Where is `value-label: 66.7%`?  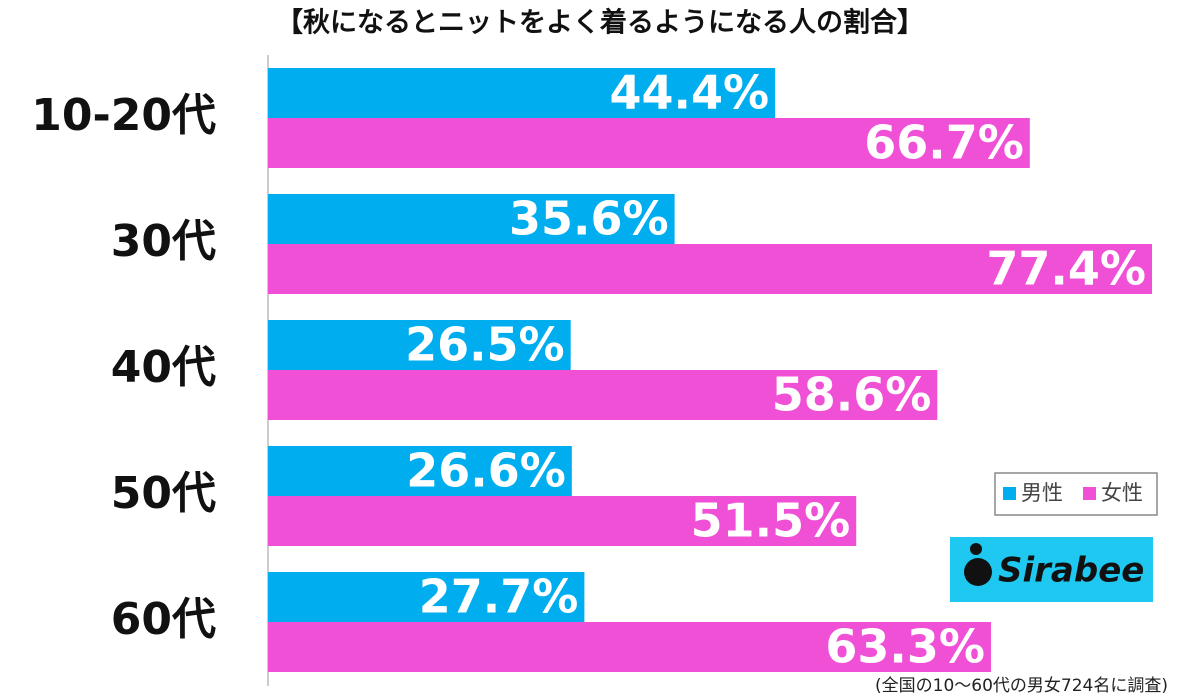 value-label: 66.7% is located at coordinates (944, 143).